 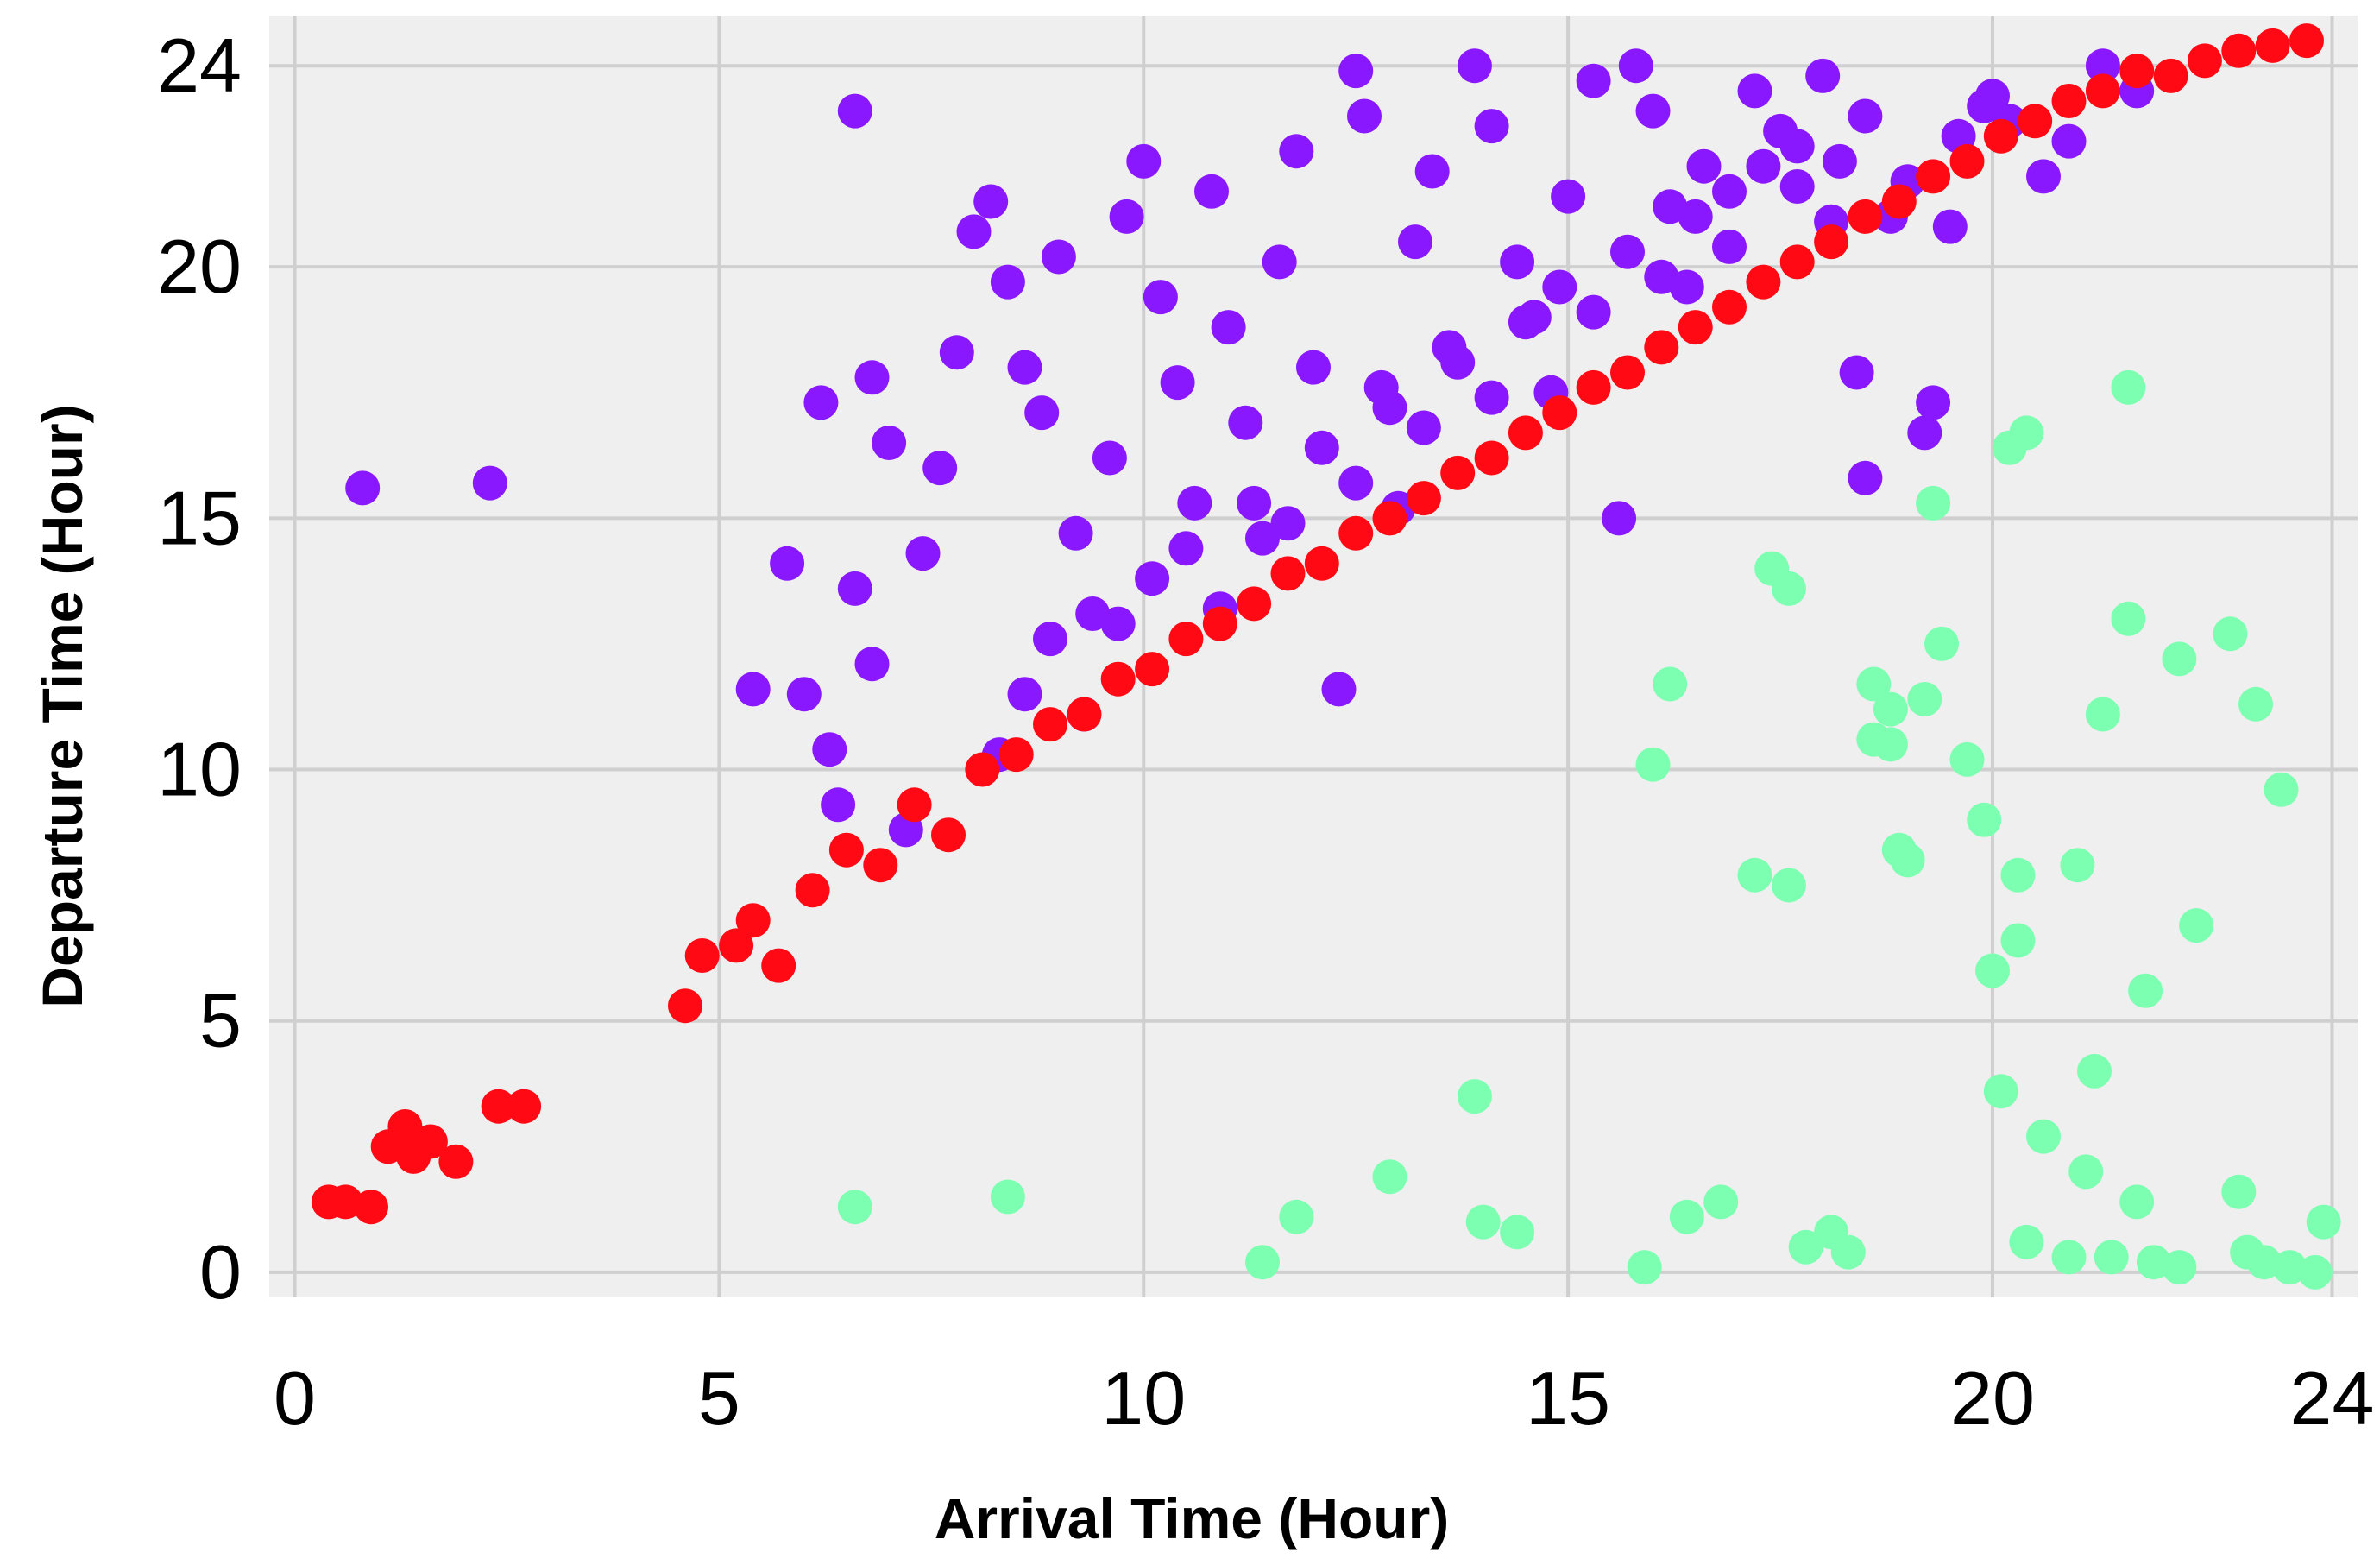 What do you see at coordinates (62, 705) in the screenshot?
I see `y-axis-title: Departure Time (Hour)` at bounding box center [62, 705].